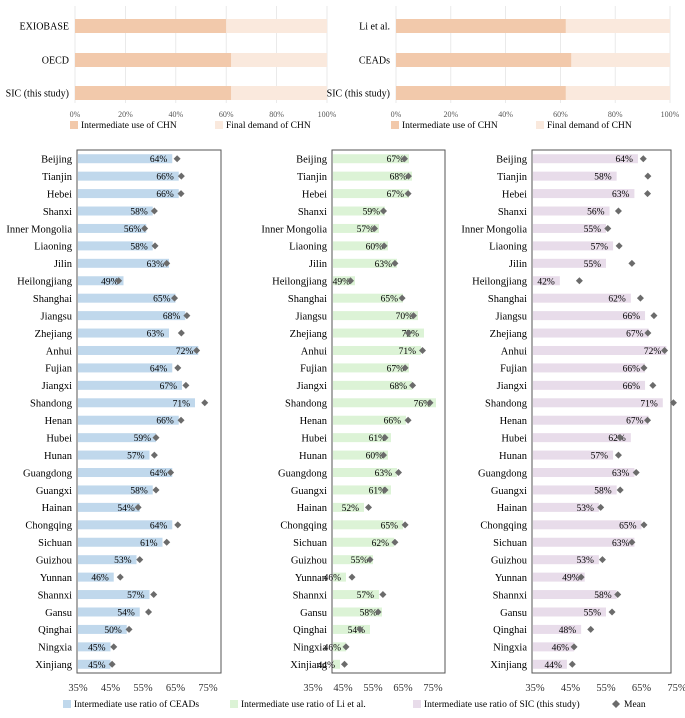 The image size is (685, 718). Describe the element at coordinates (372, 213) in the screenshot. I see `value-label-shanxi: 59%` at that location.